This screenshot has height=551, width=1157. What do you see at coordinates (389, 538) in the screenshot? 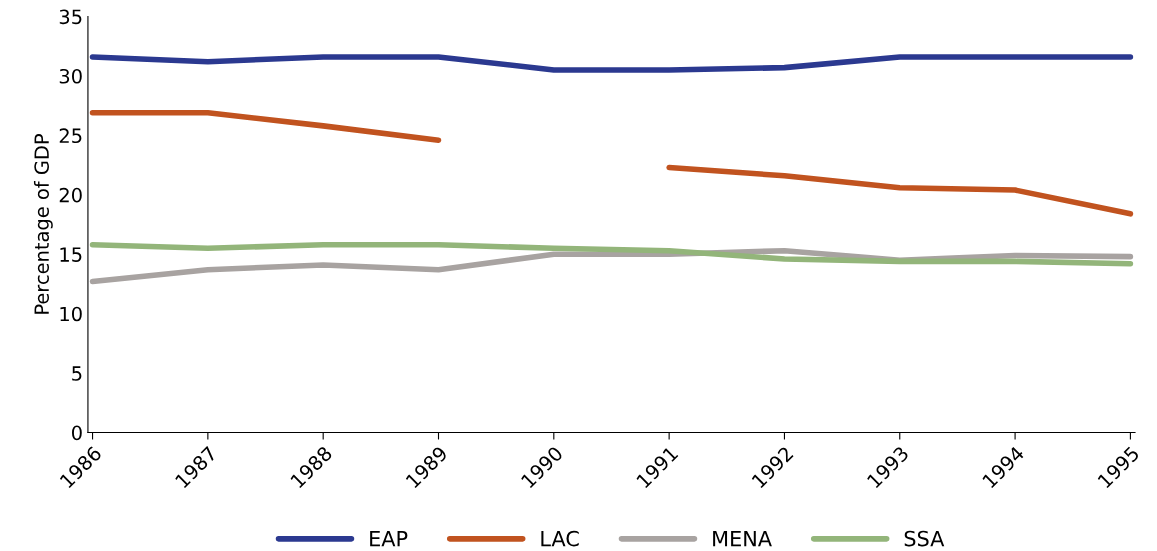
I see `legend-label: EAP` at bounding box center [389, 538].